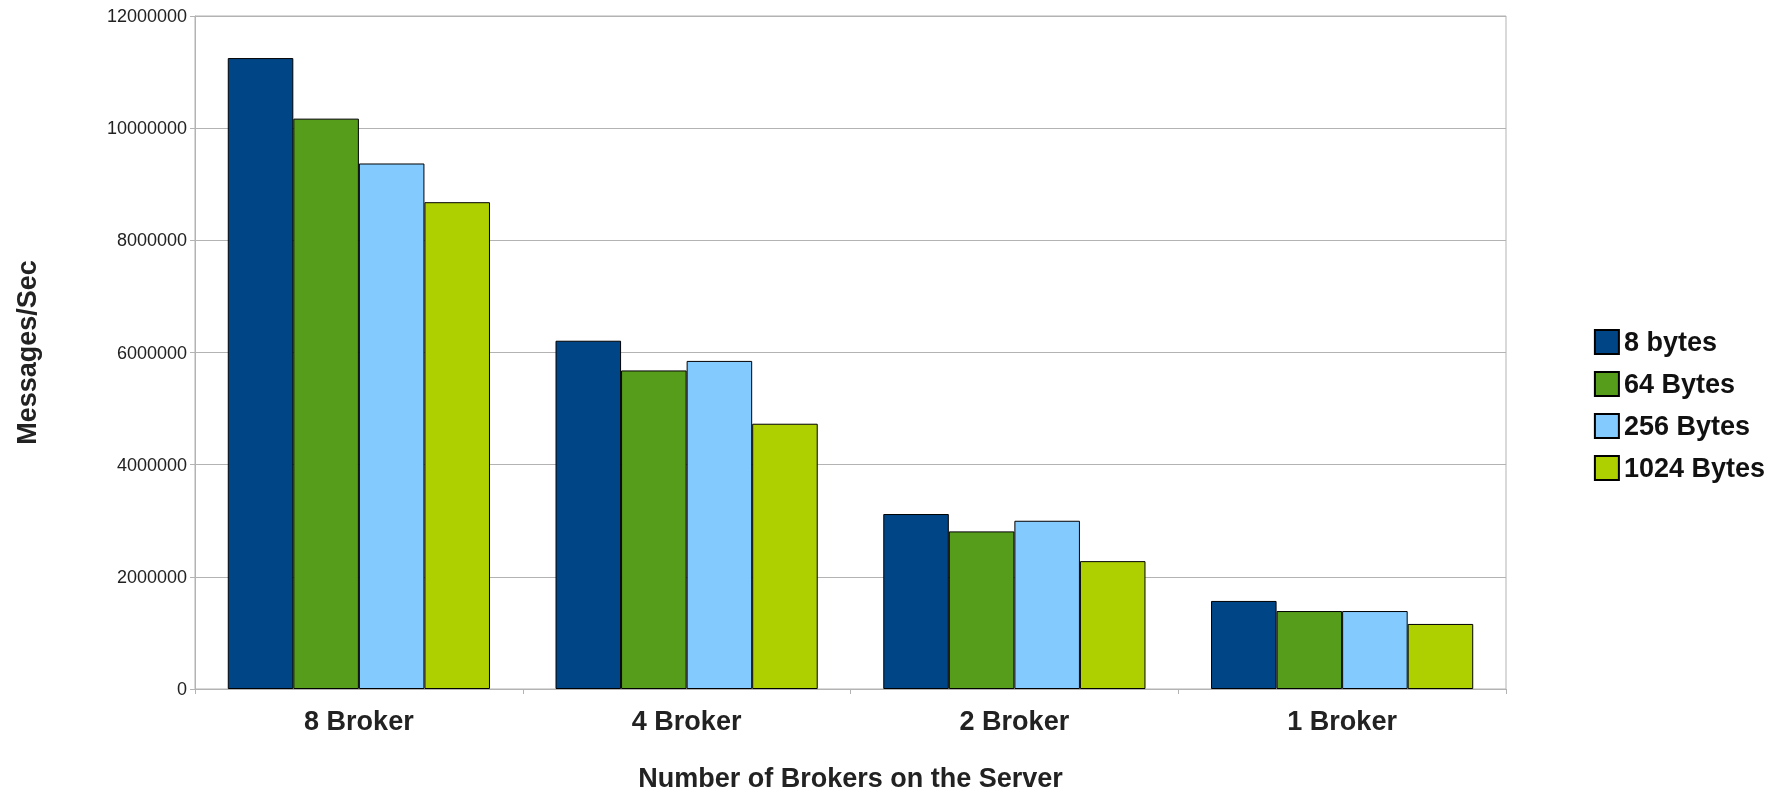 This screenshot has height=810, width=1792. What do you see at coordinates (146, 128) in the screenshot?
I see `y-tick-label: 10000000` at bounding box center [146, 128].